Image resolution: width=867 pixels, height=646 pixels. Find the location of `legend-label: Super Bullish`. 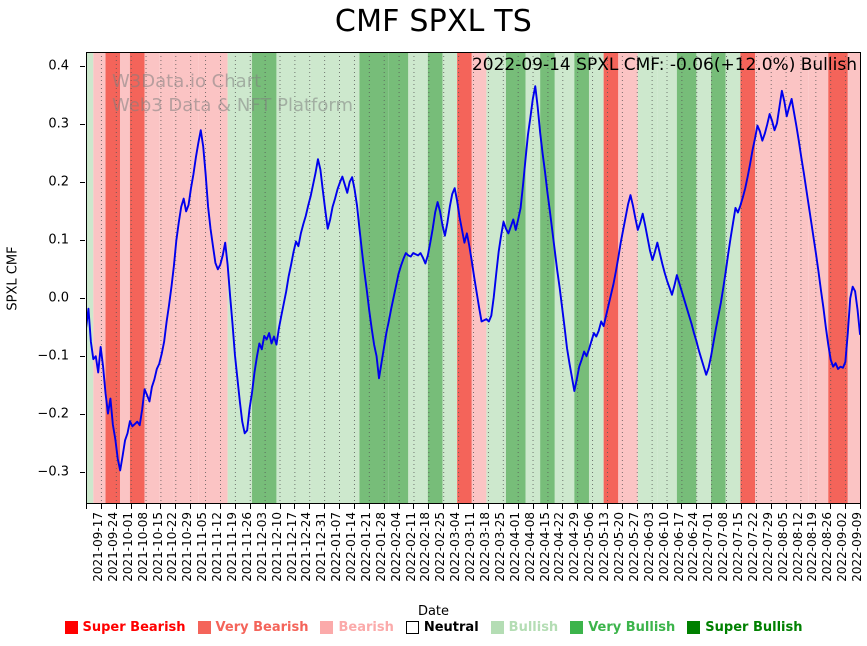

legend-label: Super Bullish is located at coordinates (754, 627).